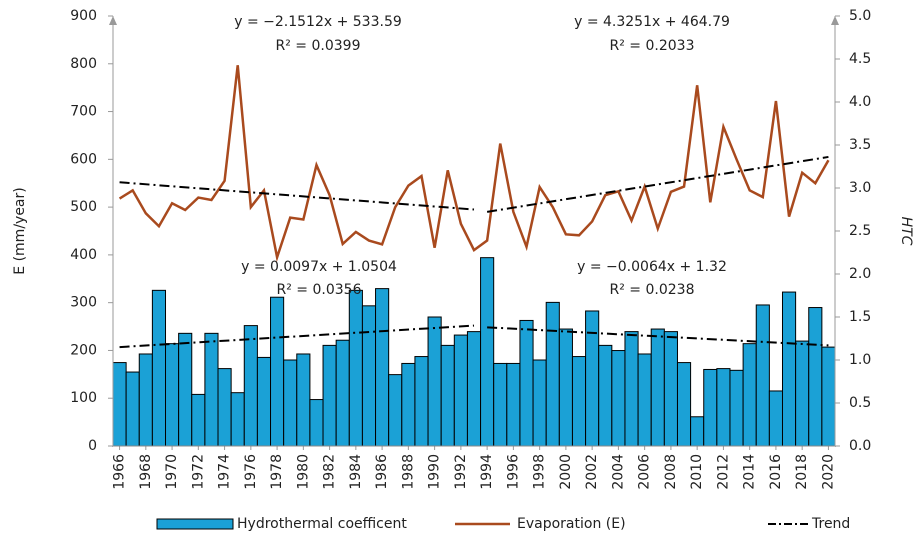  Describe the element at coordinates (860, 317) in the screenshot. I see `y2-tick-label: 1.5` at that location.